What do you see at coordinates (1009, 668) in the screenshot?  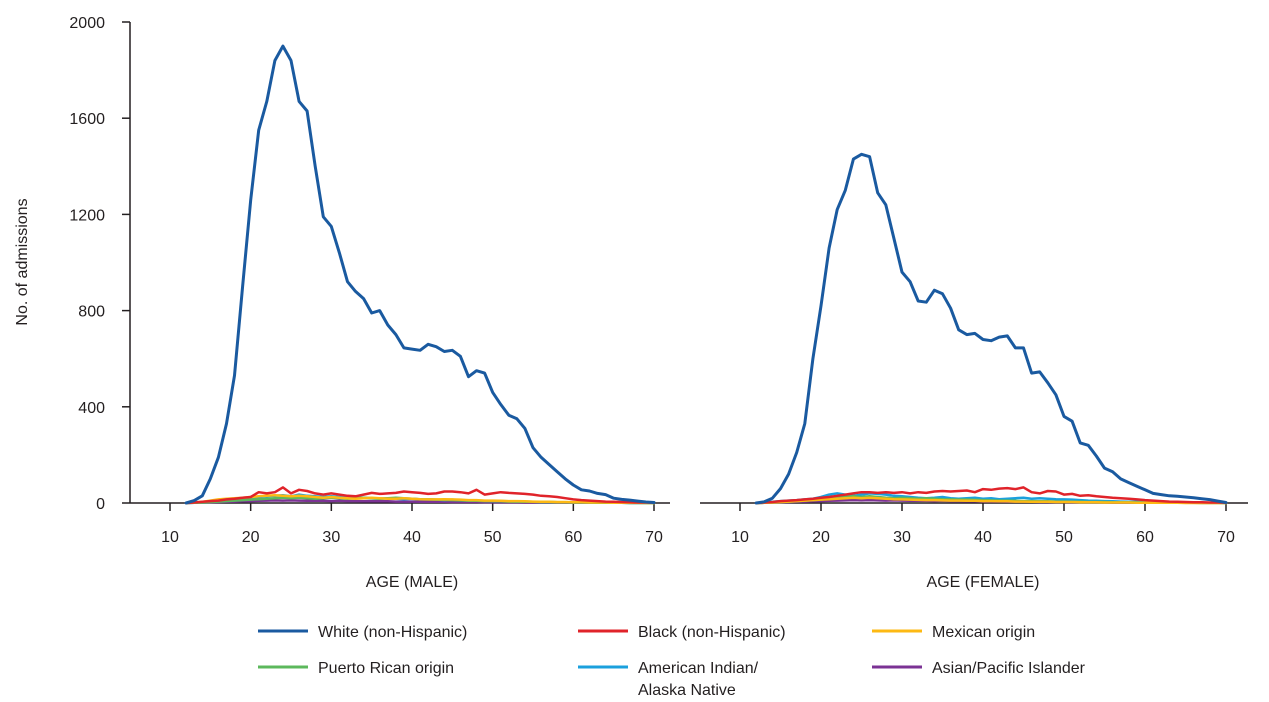 I see `legend-label-asian-pacific-islander: Asian/Pacific Islander` at bounding box center [1009, 668].